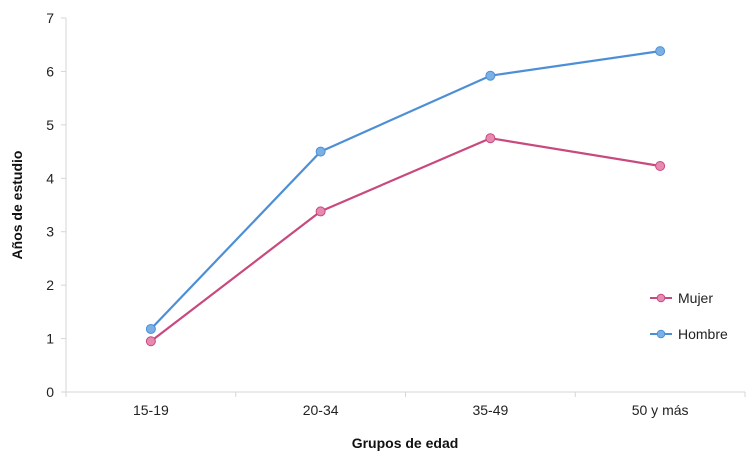 This screenshot has height=454, width=749. Describe the element at coordinates (490, 410) in the screenshot. I see `x-tick-label: 35-49` at that location.